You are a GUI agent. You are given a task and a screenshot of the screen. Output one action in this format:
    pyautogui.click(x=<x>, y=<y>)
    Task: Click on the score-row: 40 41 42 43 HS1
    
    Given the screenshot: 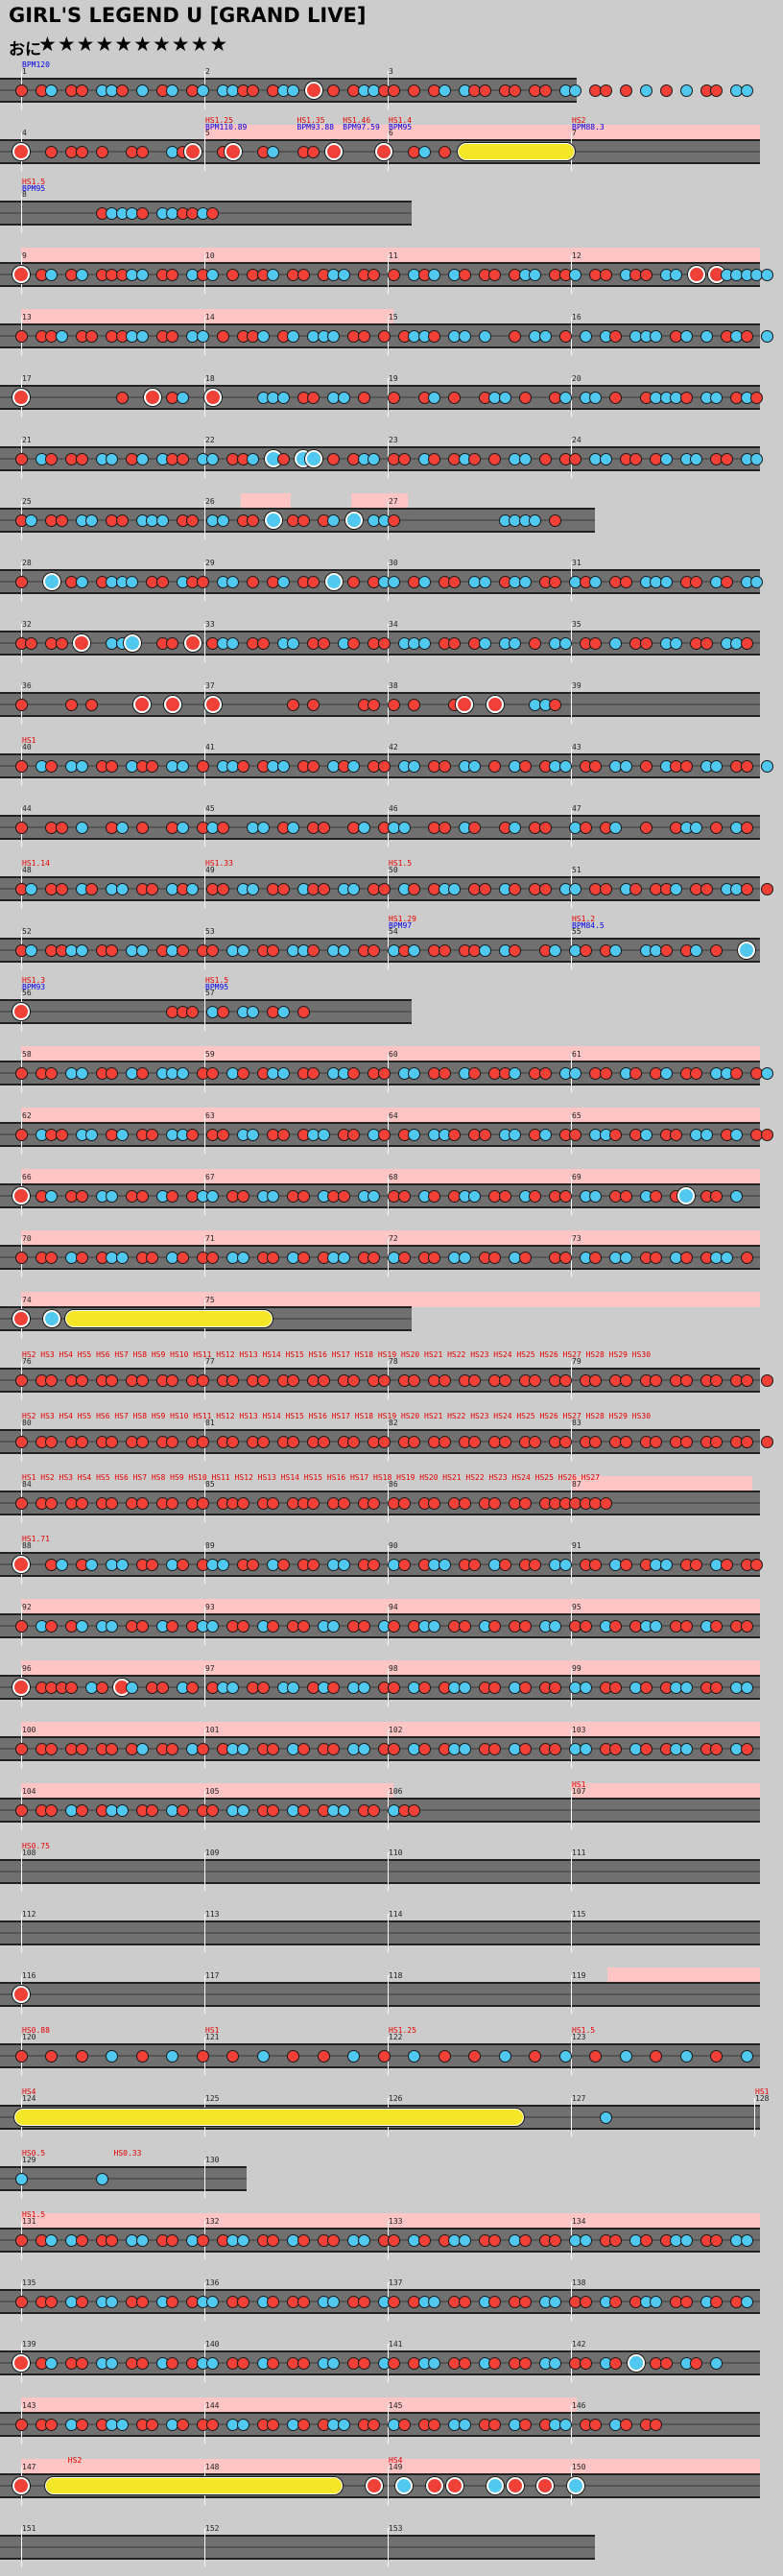 What is the action you would take?
    pyautogui.click(x=386, y=764)
    